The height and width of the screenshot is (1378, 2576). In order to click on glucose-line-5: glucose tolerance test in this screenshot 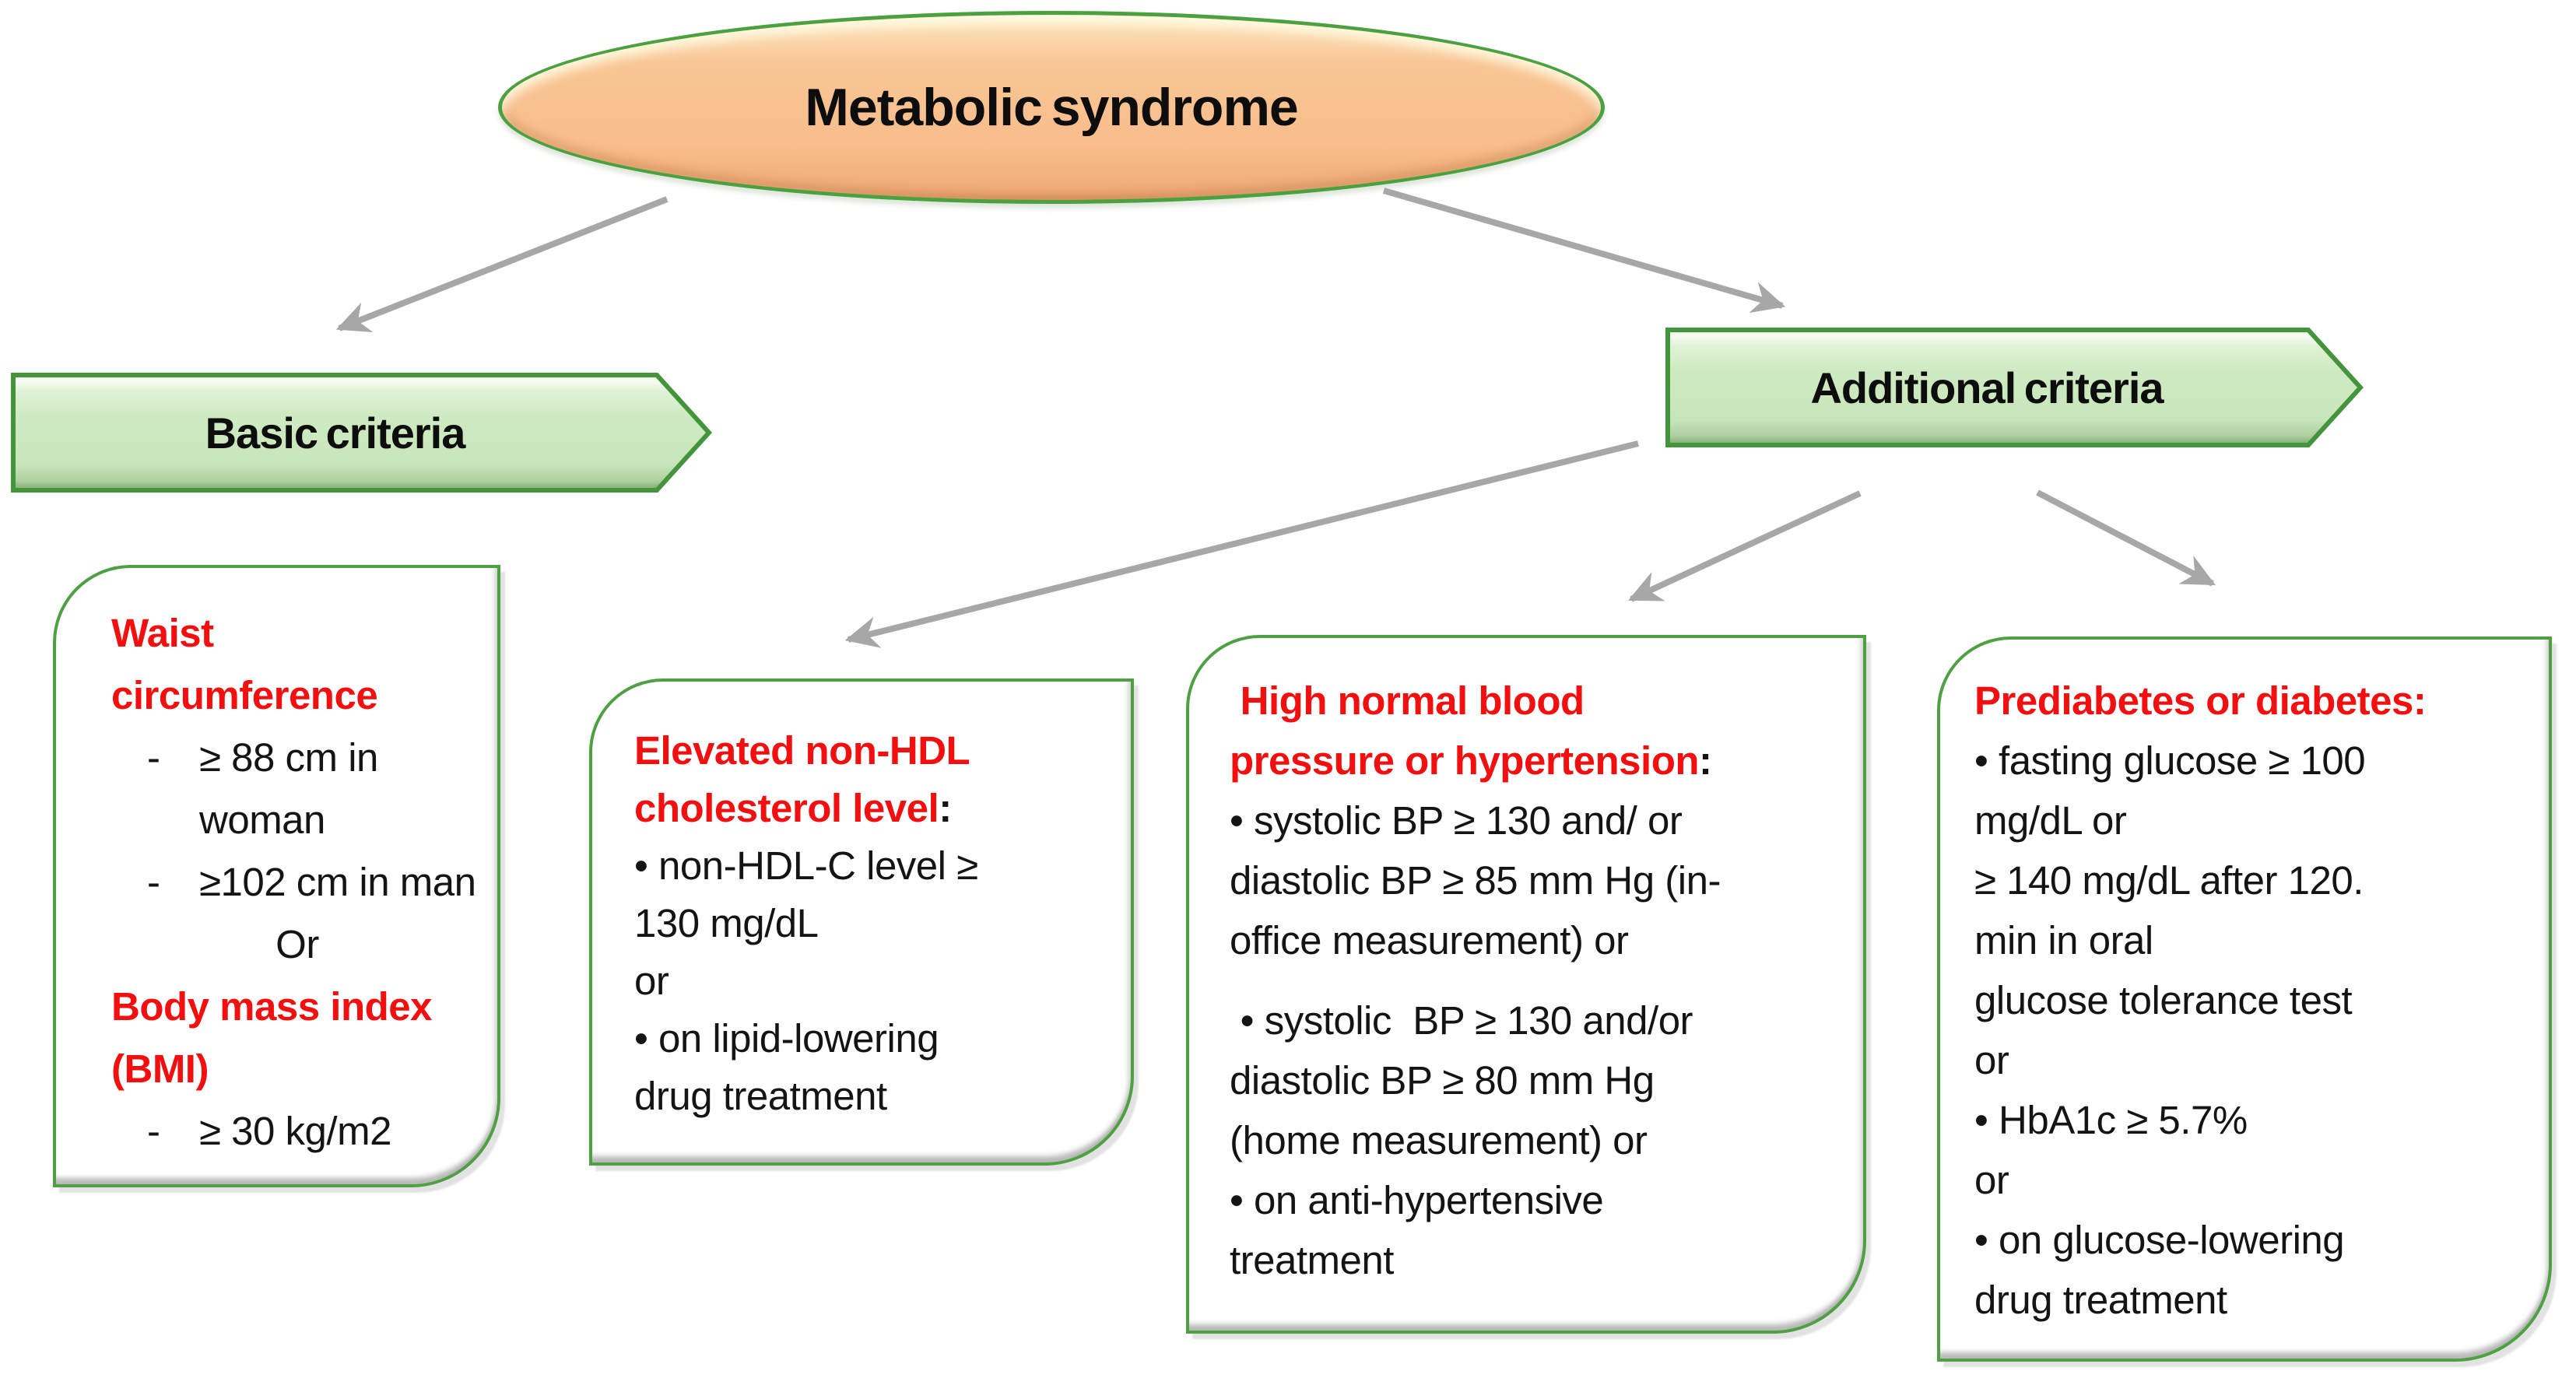, I will do `click(2164, 1000)`.